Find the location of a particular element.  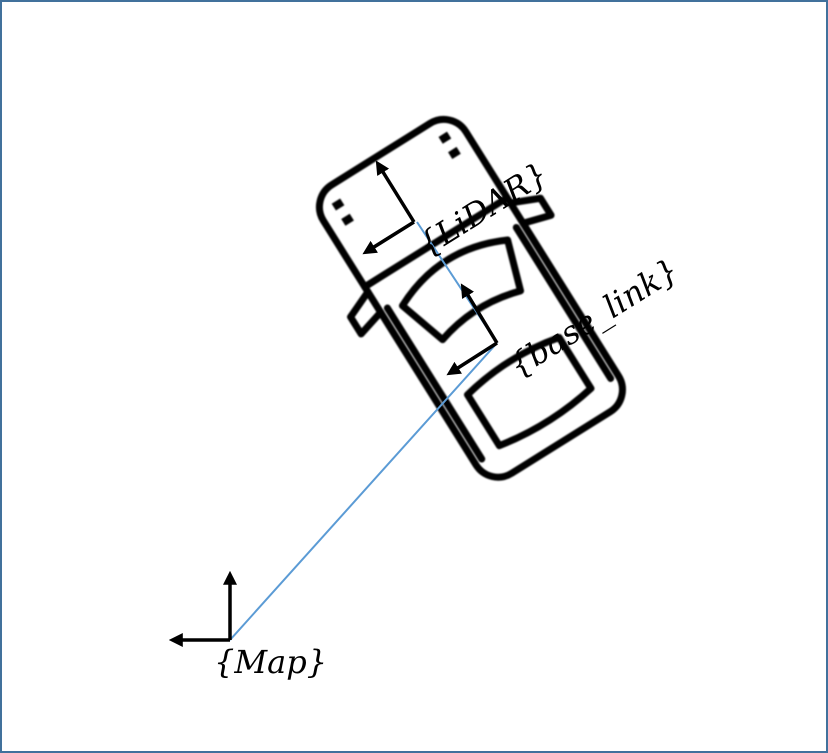

mirror-left is located at coordinates (366, 313).